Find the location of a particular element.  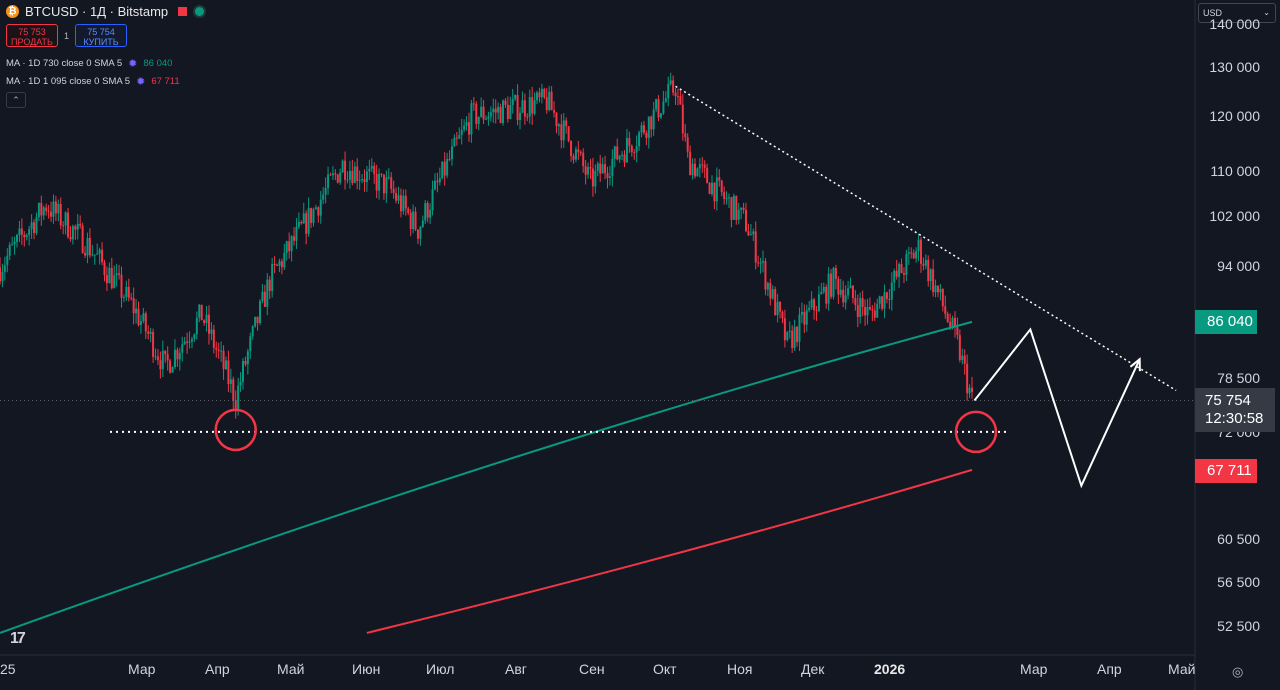

flag-icon is located at coordinates (183, 11).